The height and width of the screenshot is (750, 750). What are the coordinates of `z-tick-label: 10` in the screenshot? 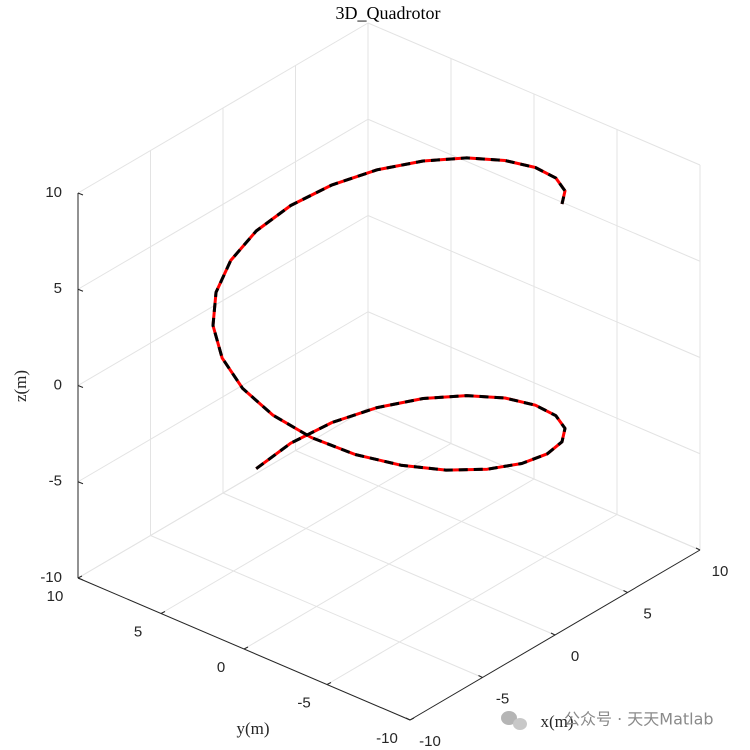 It's located at (53, 192).